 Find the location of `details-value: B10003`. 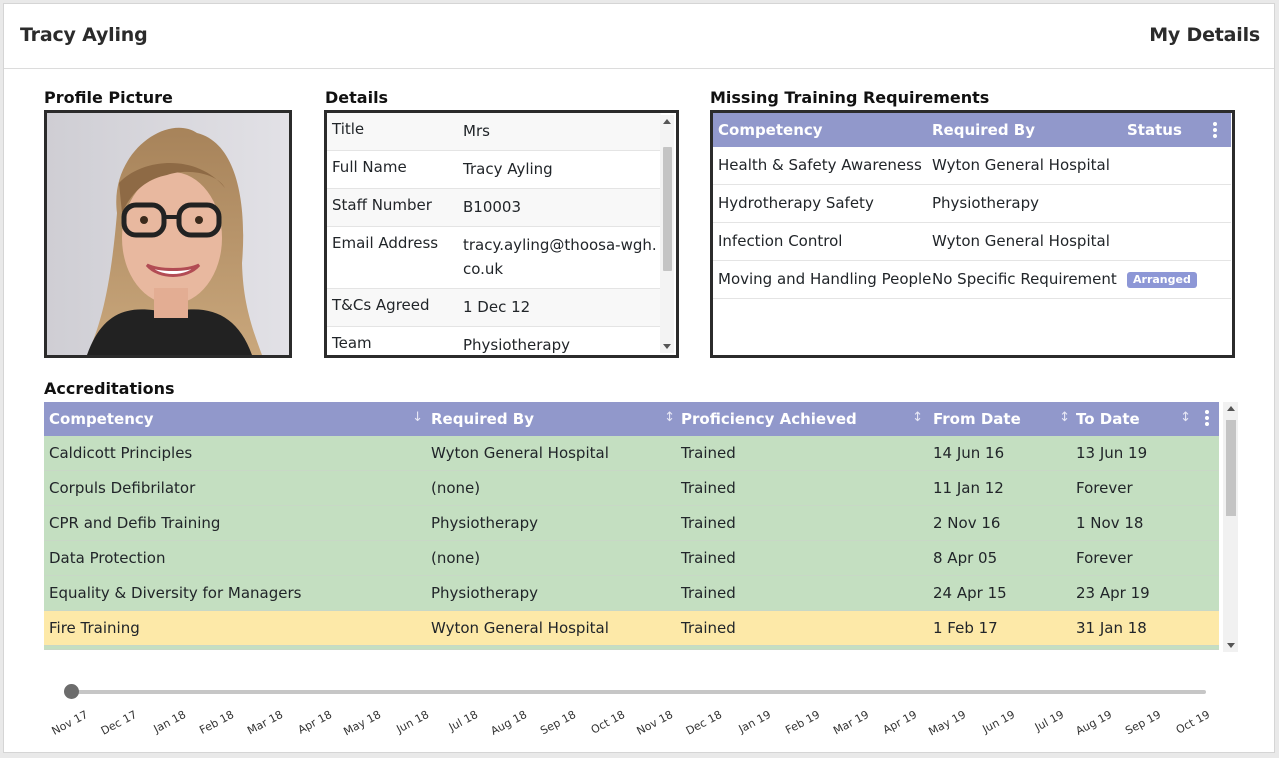

details-value: B10003 is located at coordinates (492, 207).